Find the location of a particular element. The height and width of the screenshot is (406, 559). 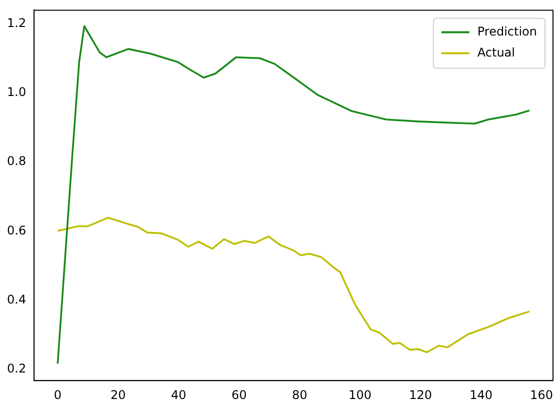

y-tick-label: 0.2 is located at coordinates (16, 369).